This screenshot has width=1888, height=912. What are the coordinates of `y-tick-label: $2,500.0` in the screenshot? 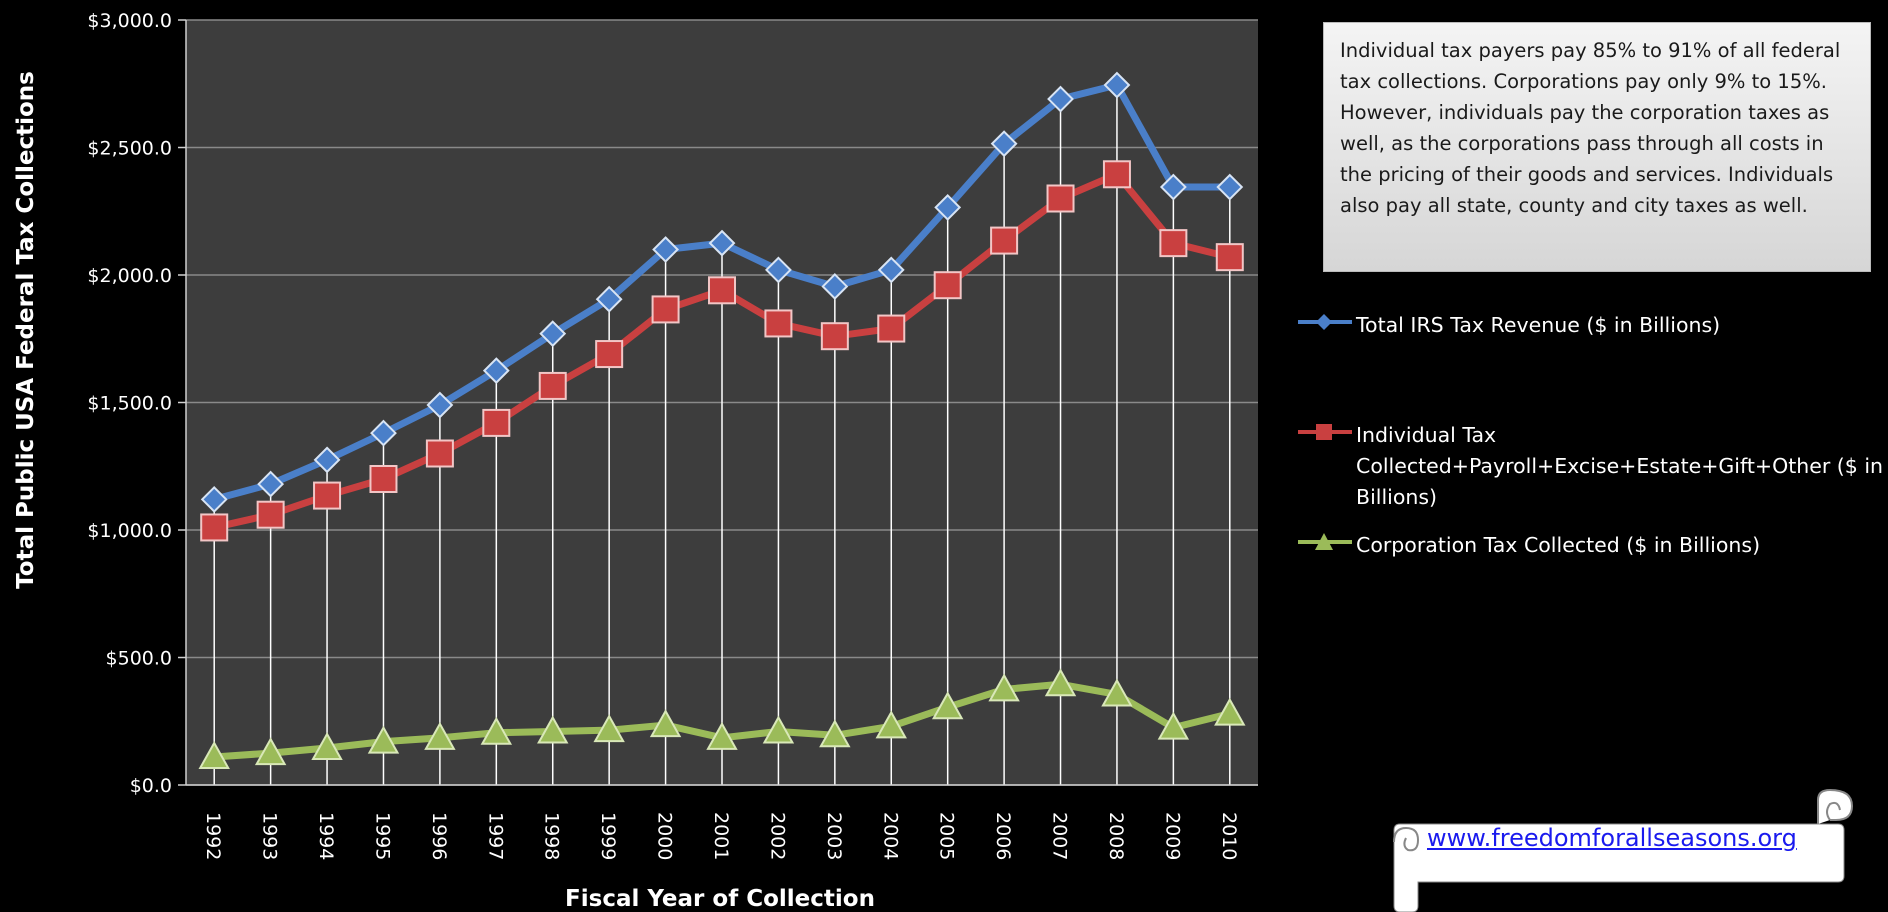 It's located at (129, 149).